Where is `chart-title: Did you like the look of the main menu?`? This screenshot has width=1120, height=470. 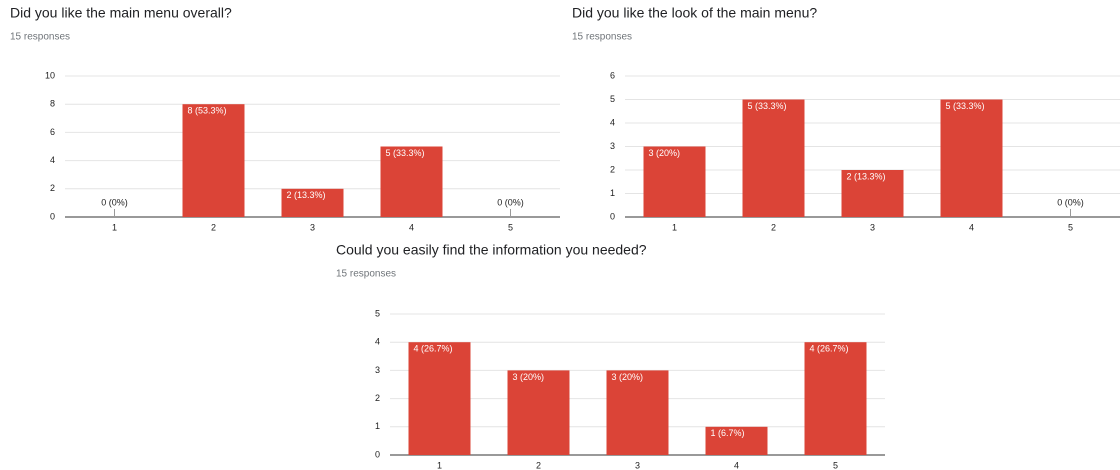
chart-title: Did you like the look of the main menu? is located at coordinates (694, 13).